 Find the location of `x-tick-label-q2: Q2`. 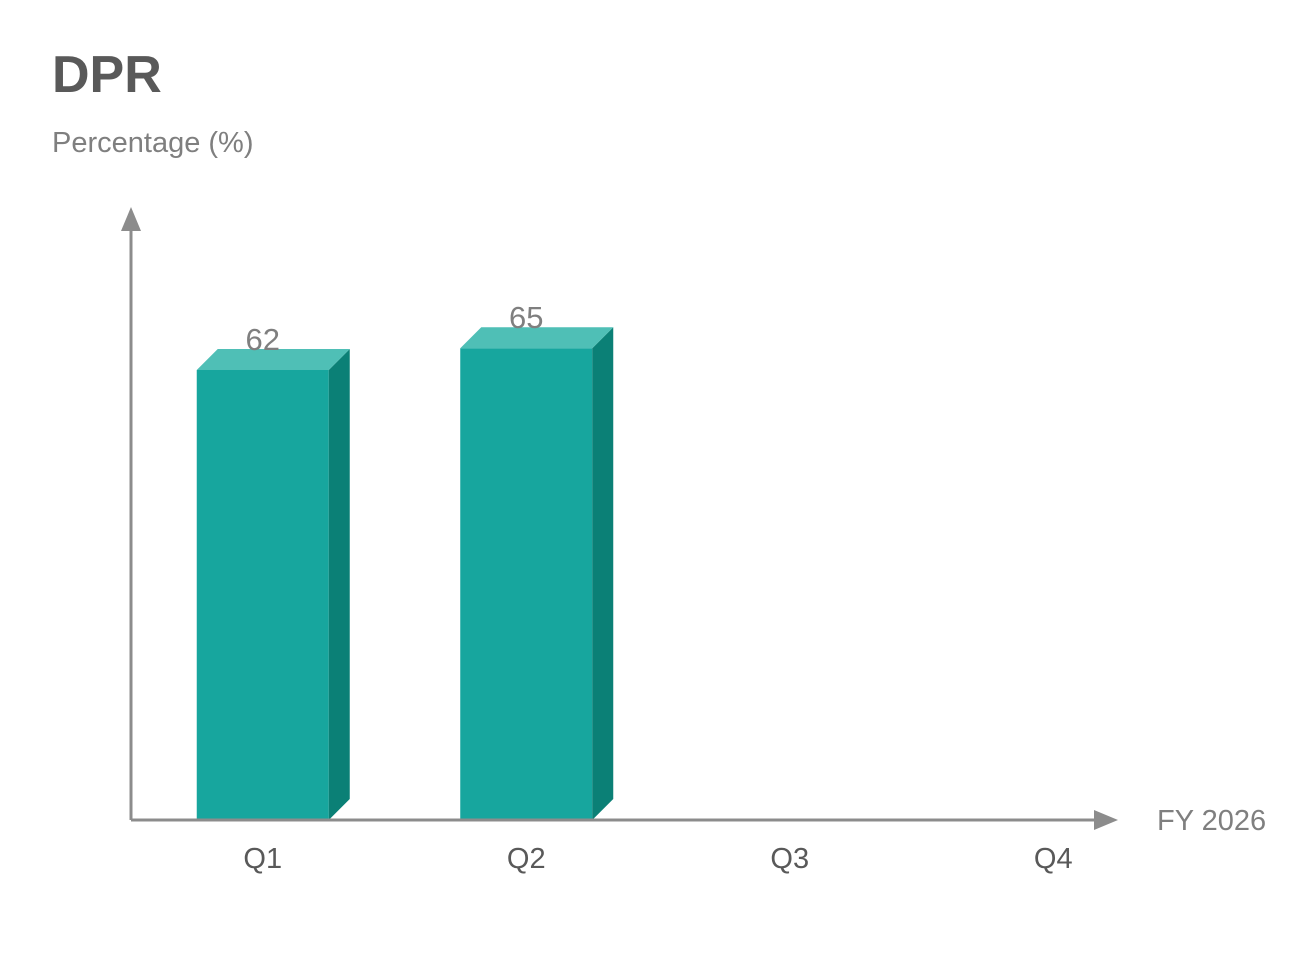

x-tick-label-q2: Q2 is located at coordinates (526, 859).